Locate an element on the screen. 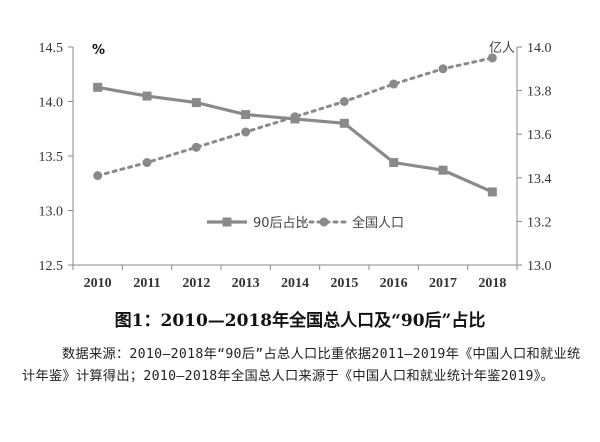 This screenshot has height=442, width=600. chart-legend: 90后占比 全国人口 is located at coordinates (305, 223).